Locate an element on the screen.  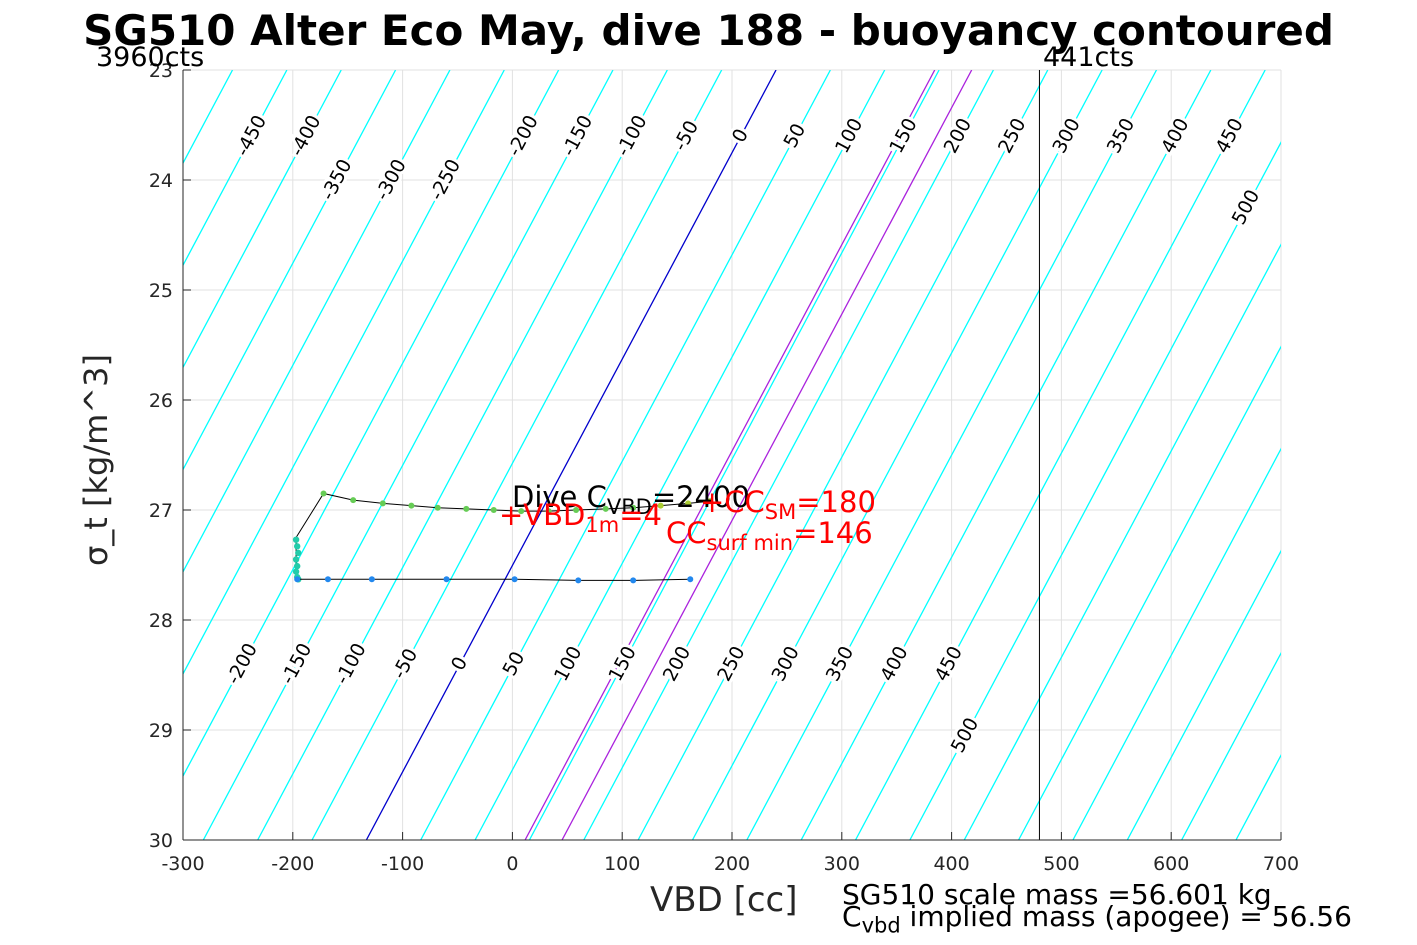
climb-path-line is located at coordinates (494, 579).